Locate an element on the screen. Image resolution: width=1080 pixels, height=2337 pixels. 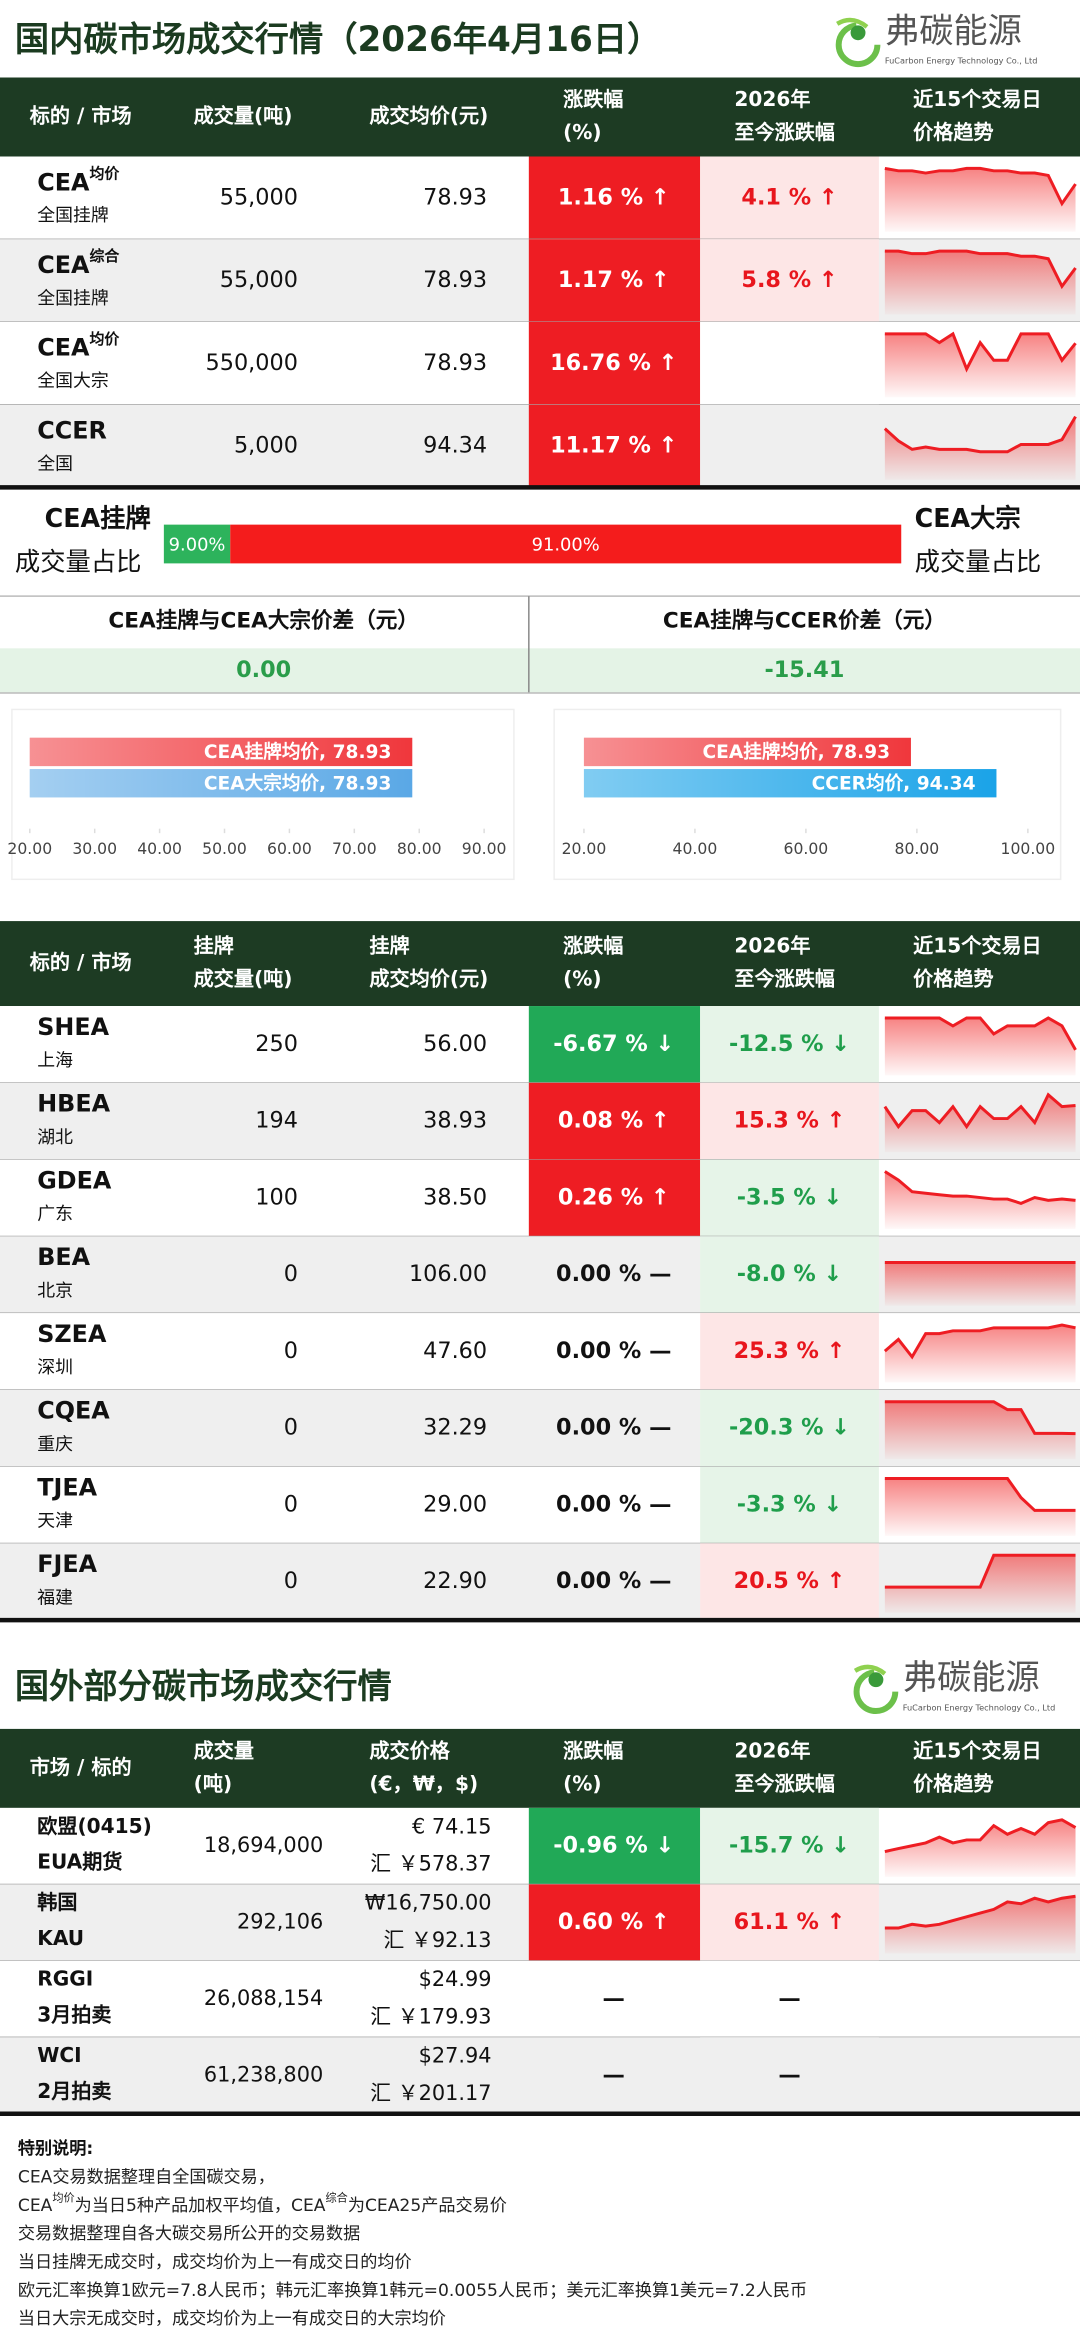
column-header: 近15个交易日 is located at coordinates (977, 99).